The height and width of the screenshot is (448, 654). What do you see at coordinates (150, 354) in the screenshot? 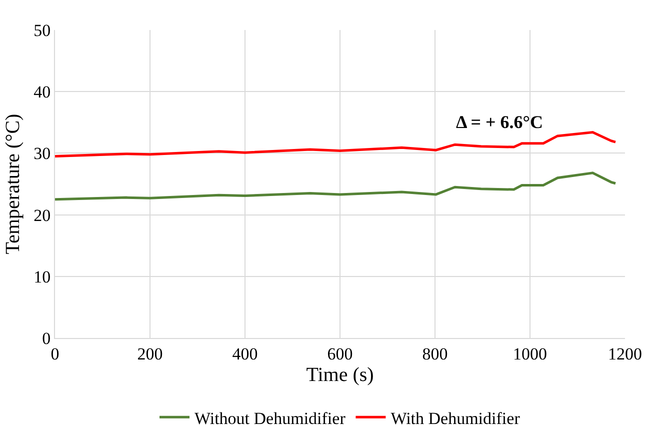
I see `x-tick-label: 200` at bounding box center [150, 354].